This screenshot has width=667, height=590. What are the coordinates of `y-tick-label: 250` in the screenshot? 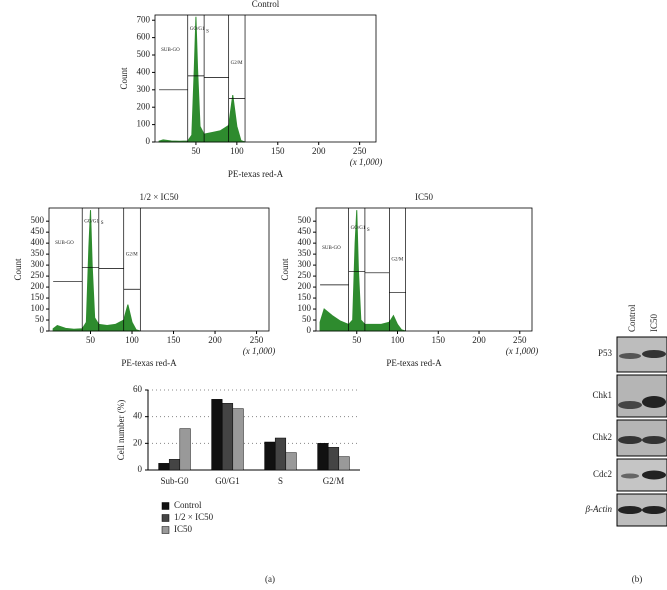 It's located at (305, 275).